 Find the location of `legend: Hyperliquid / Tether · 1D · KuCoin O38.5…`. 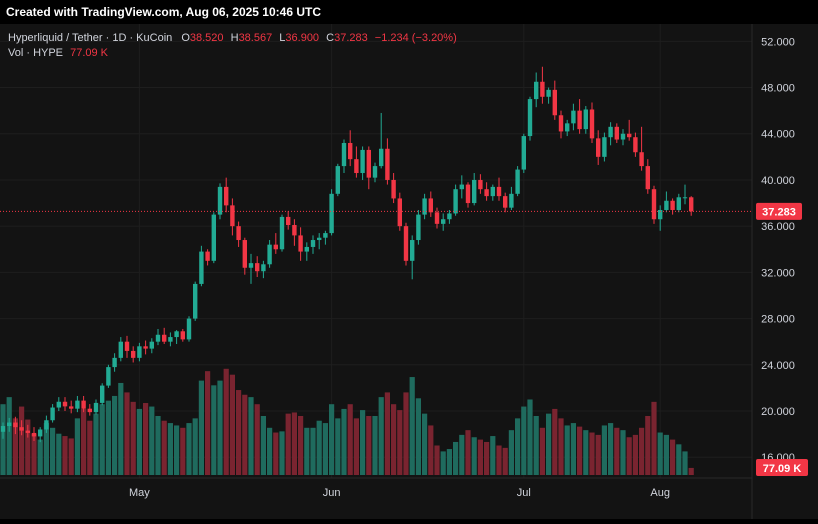

legend: Hyperliquid / Tether · 1D · KuCoin O38.5… is located at coordinates (232, 46).